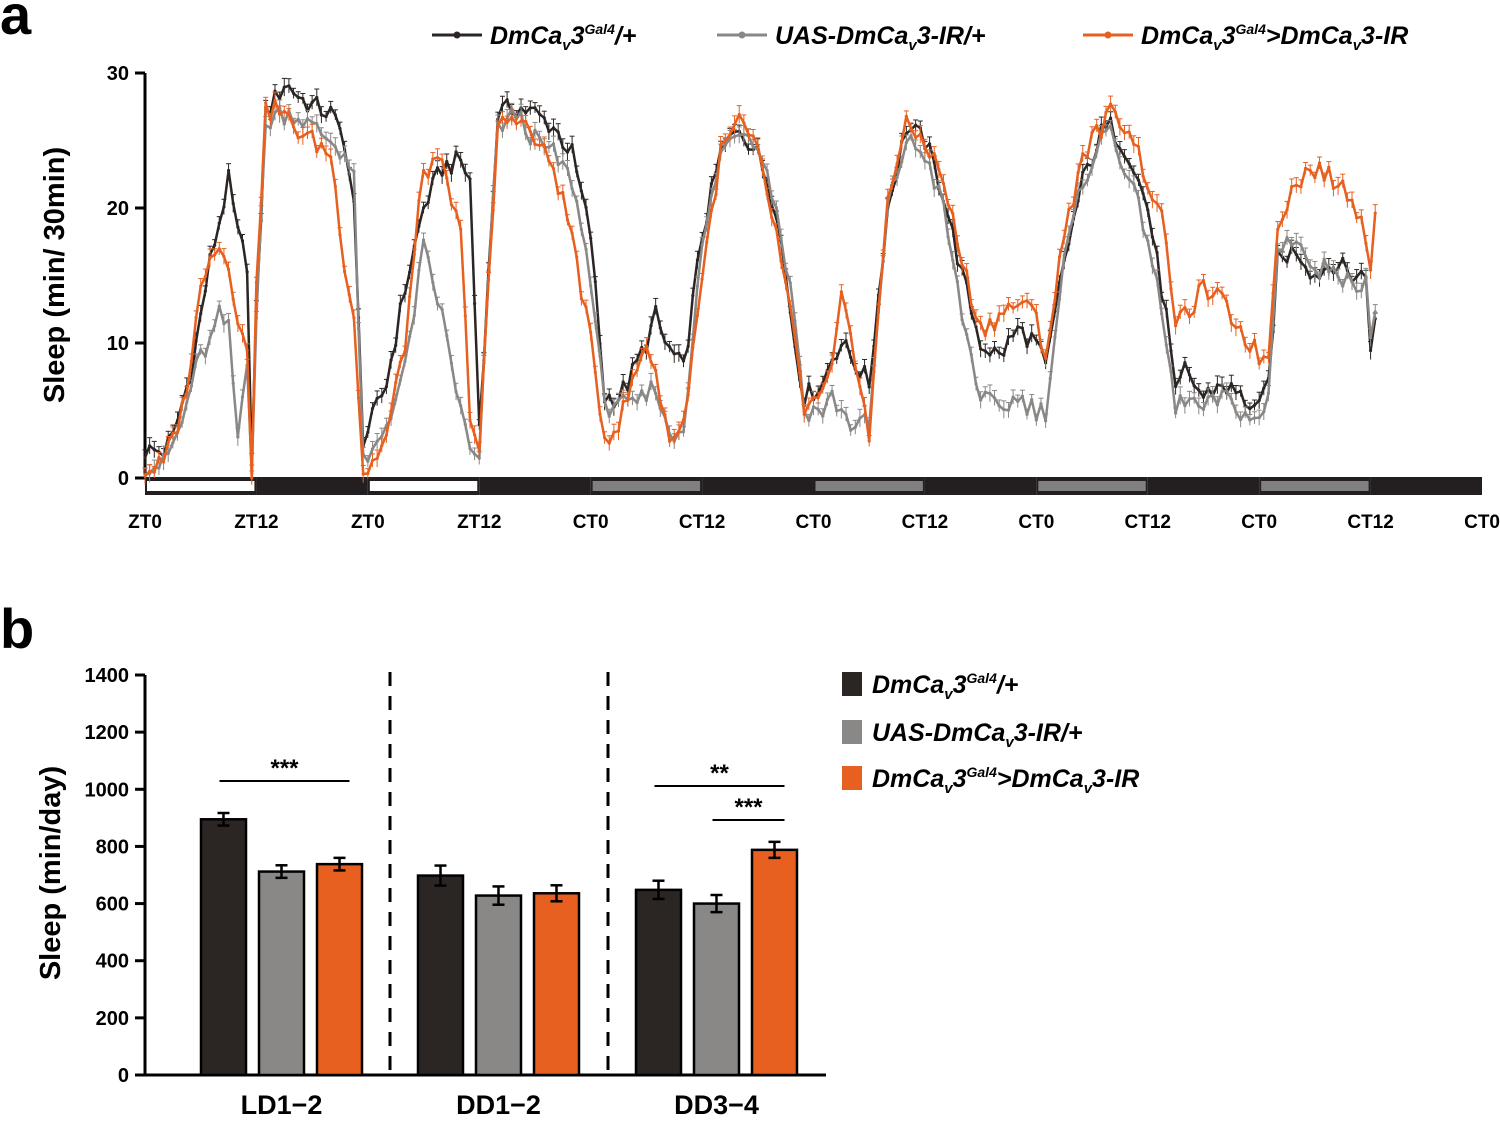 The height and width of the screenshot is (1124, 1500). I want to click on panel-b-bar, so click(658, 982).